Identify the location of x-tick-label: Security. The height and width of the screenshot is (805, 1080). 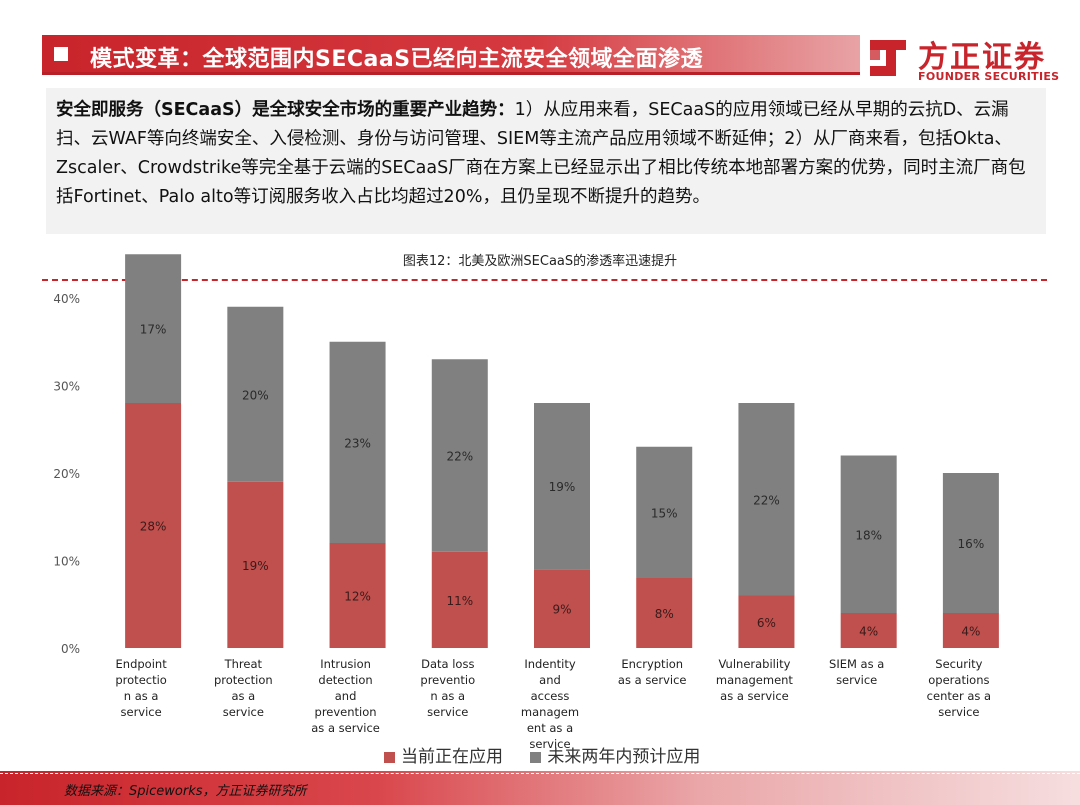
(958, 664).